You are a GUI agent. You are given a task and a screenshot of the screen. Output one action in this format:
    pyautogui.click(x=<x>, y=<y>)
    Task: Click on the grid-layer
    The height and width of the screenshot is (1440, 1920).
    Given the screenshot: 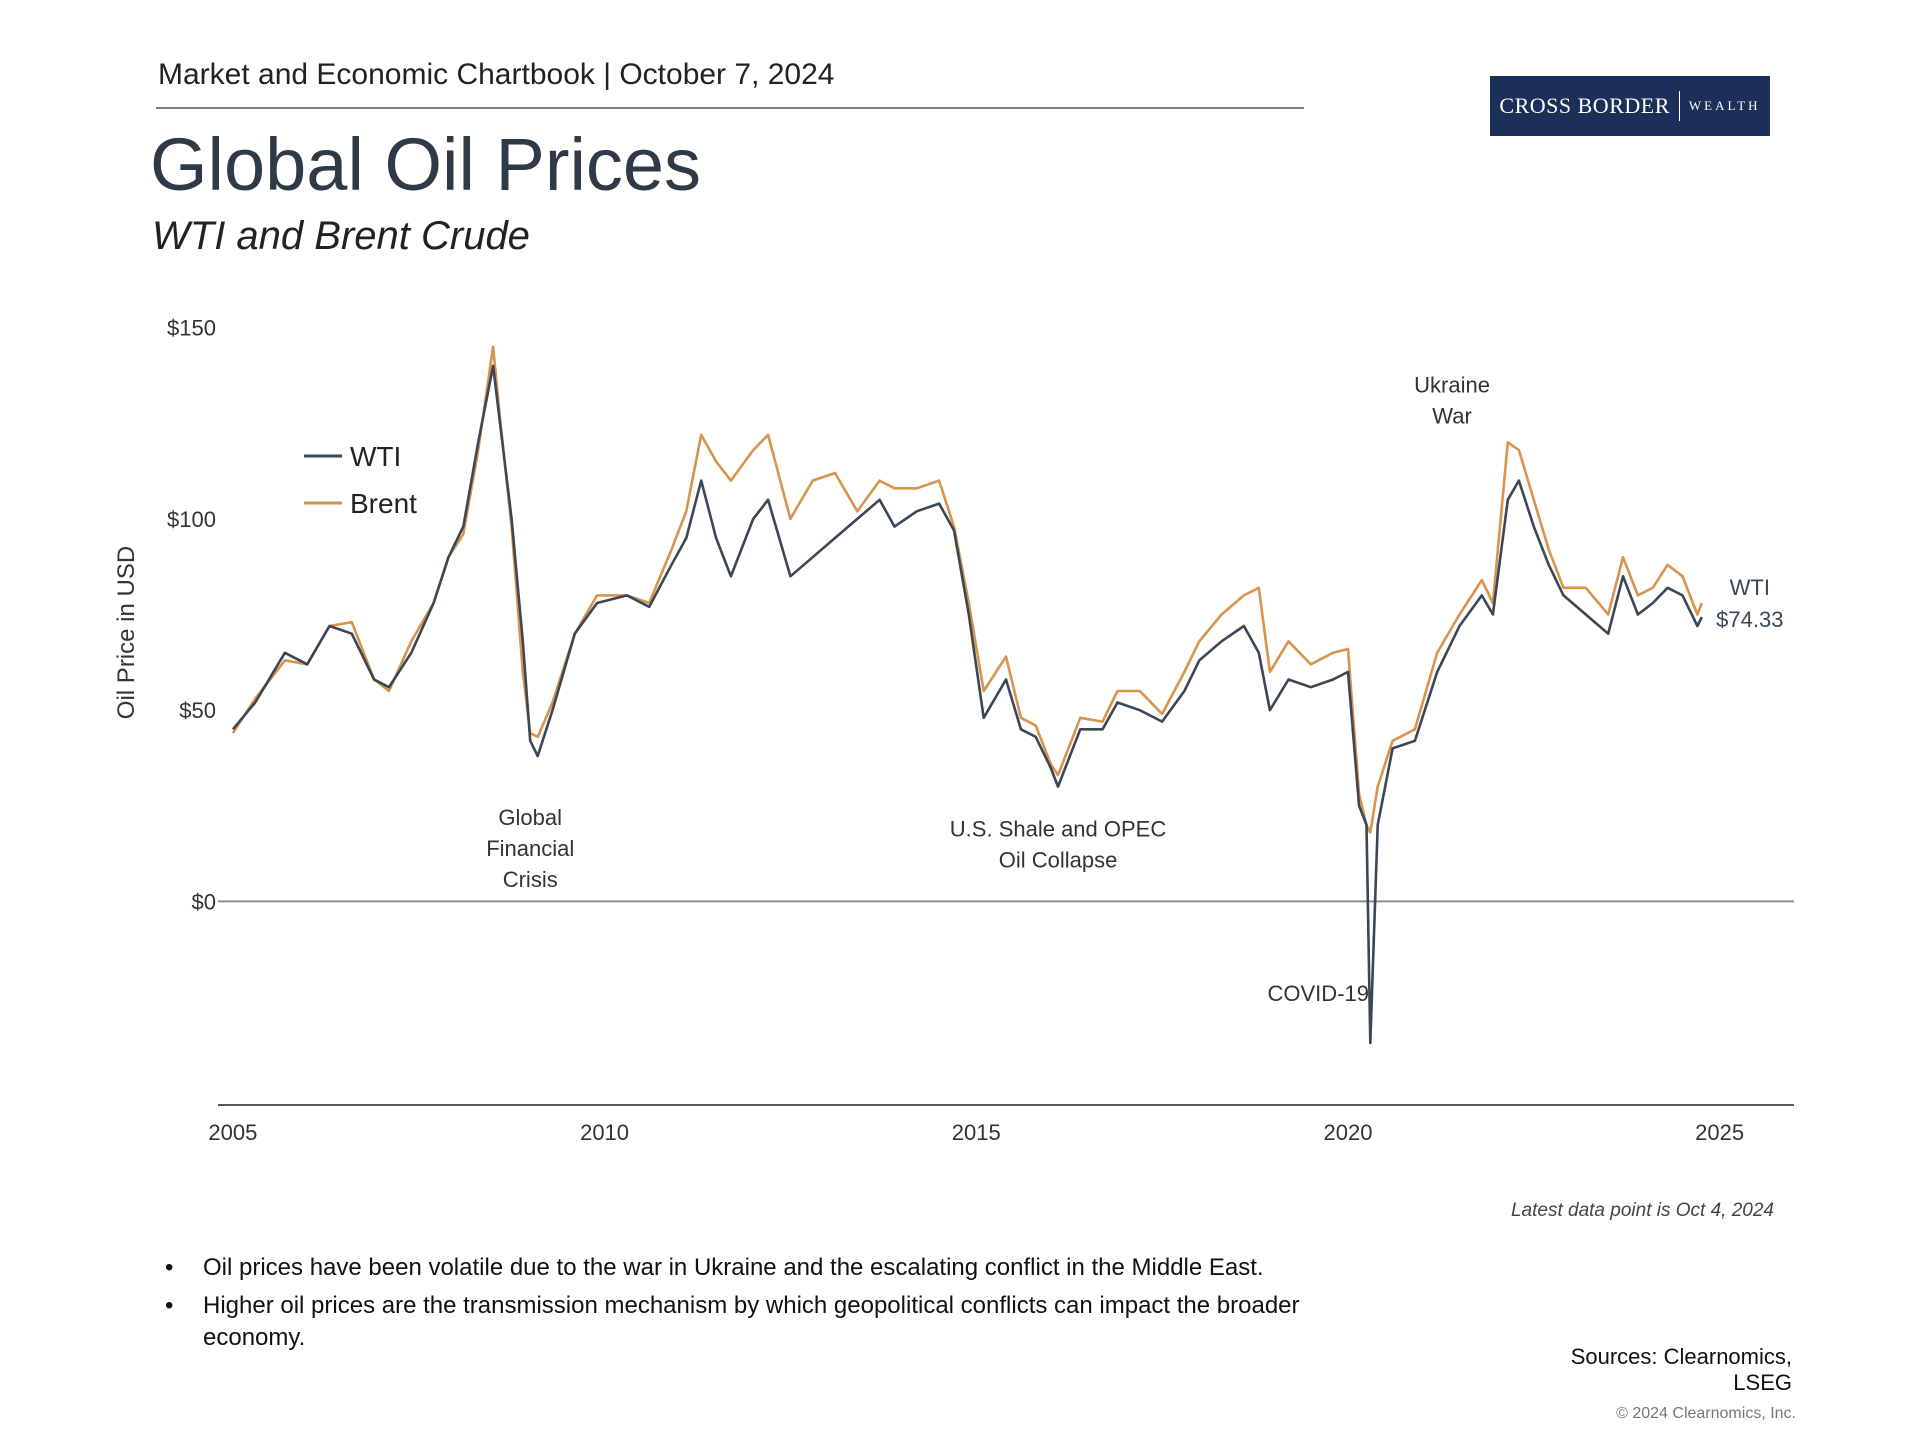 What is the action you would take?
    pyautogui.click(x=1006, y=1003)
    